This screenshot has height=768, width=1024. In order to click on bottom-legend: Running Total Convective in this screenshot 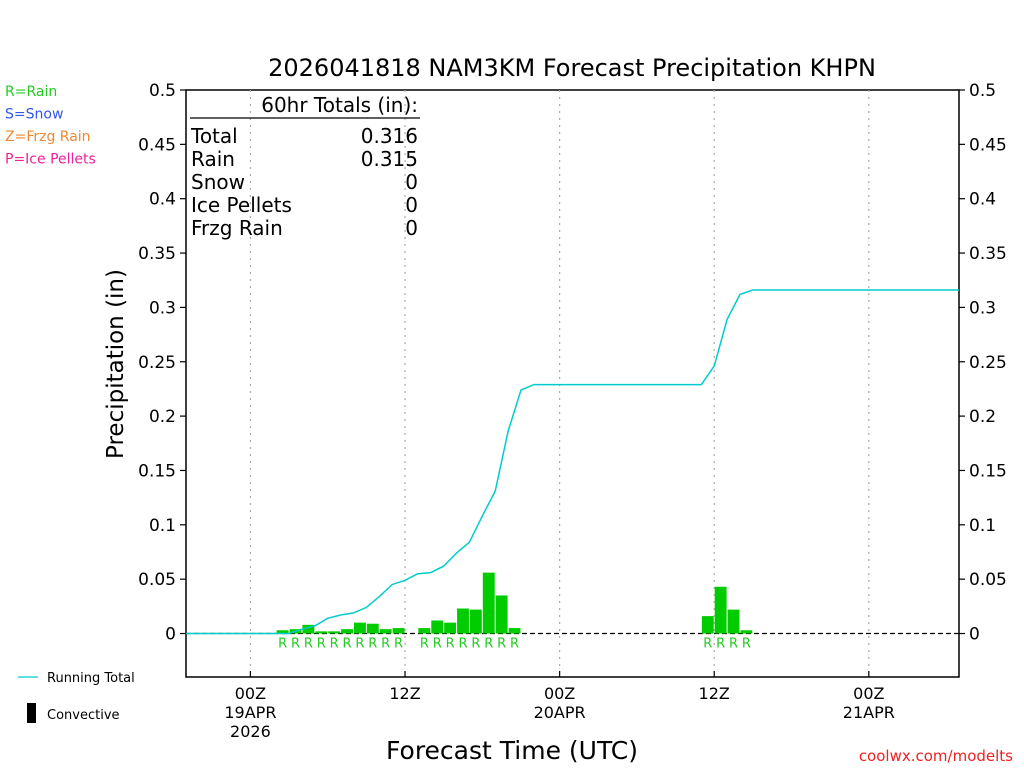, I will do `click(76, 697)`.